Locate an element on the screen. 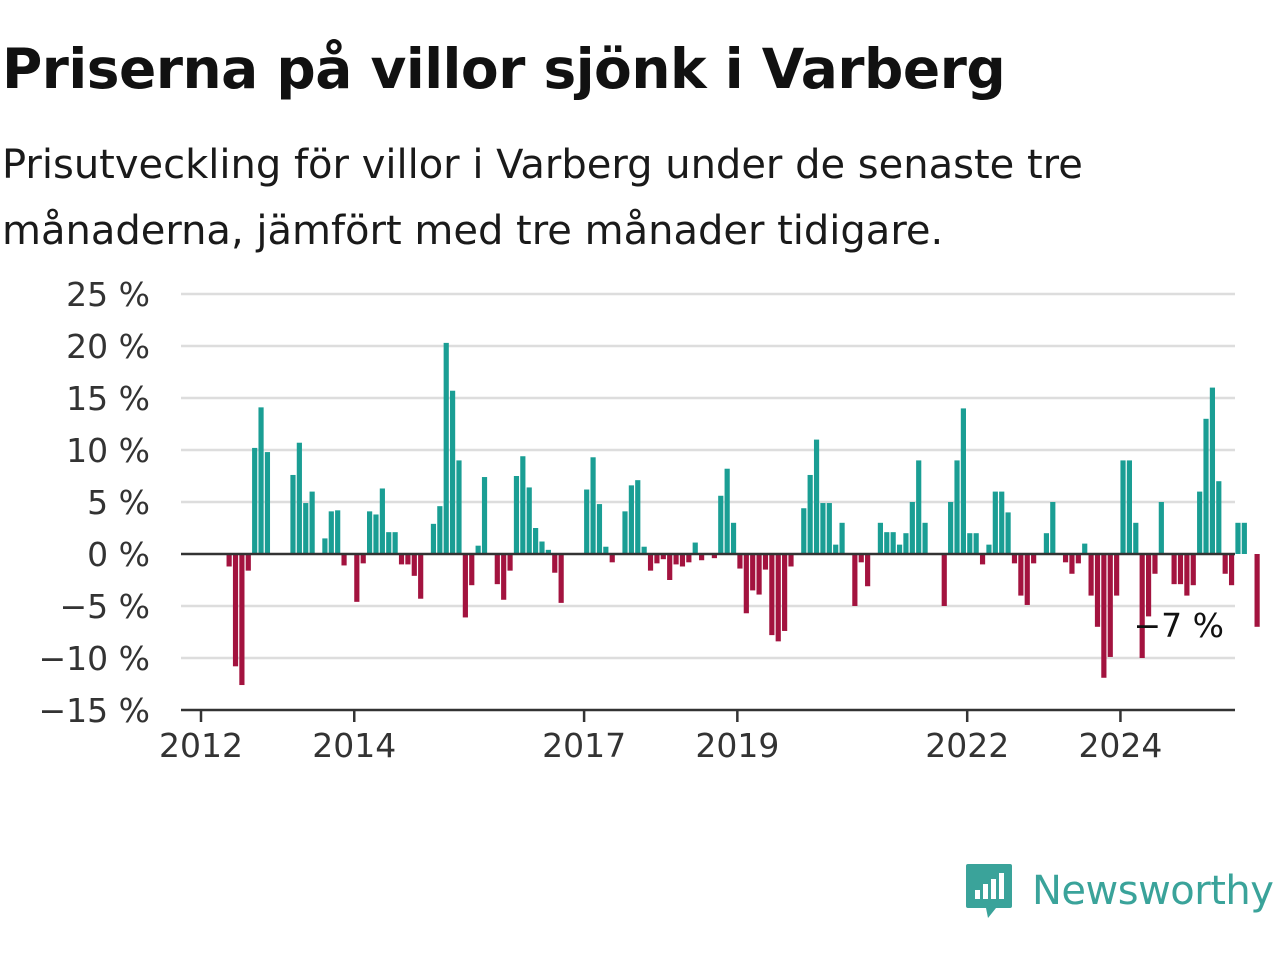 The image size is (1280, 960). x-axis-labels: 2012 2014 2017 2019 2022 2024 is located at coordinates (660, 737).